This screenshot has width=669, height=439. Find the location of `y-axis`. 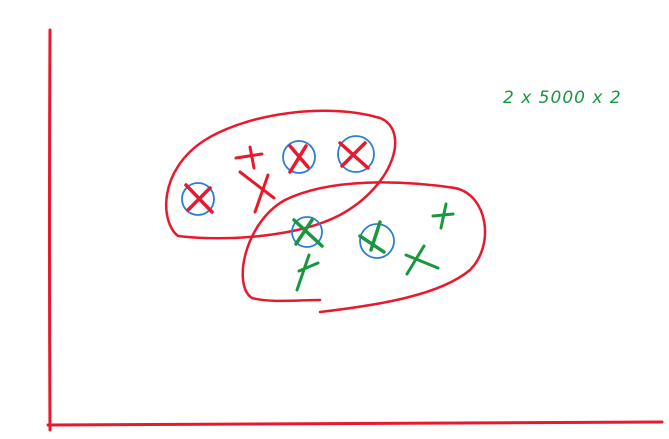

y-axis is located at coordinates (50, 230).